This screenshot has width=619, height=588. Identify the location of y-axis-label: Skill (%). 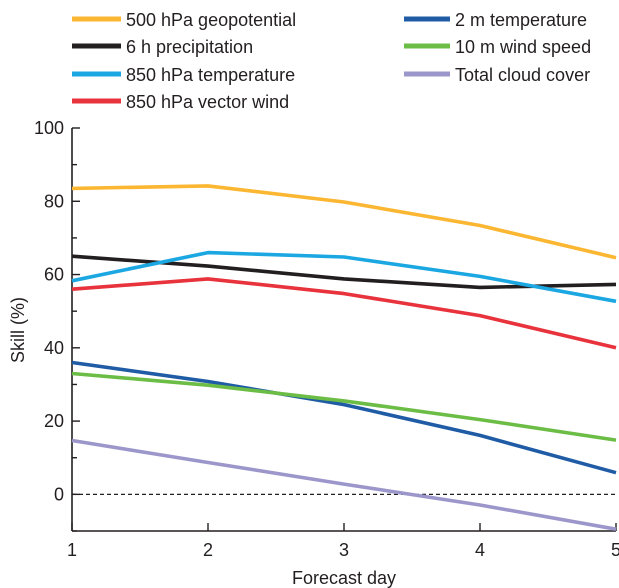
(18, 330).